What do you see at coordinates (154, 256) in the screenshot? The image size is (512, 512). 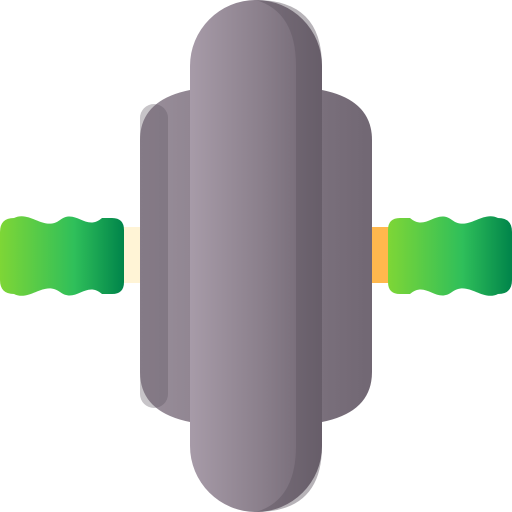 I see `wheel-hub-shade` at bounding box center [154, 256].